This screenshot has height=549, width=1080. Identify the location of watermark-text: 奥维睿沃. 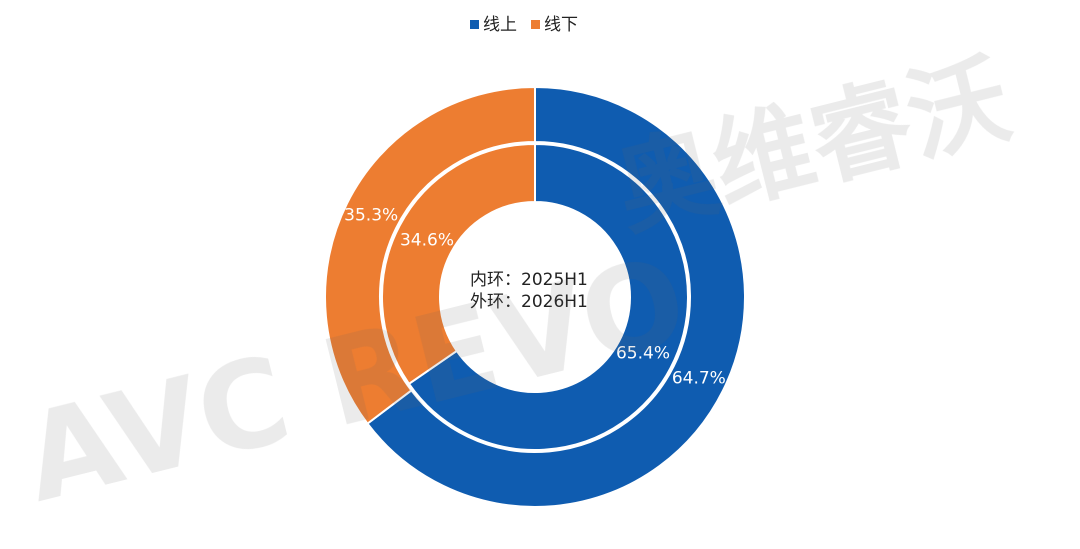
(812, 145).